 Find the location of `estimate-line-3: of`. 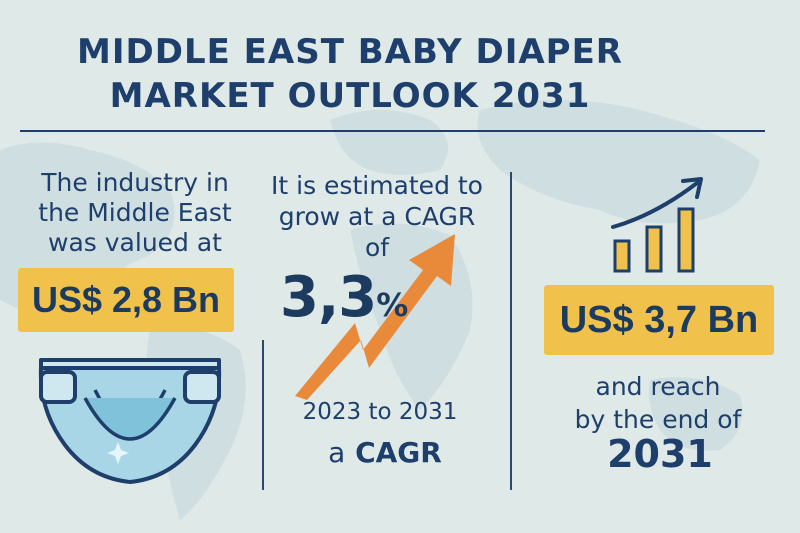

estimate-line-3: of is located at coordinates (377, 247).